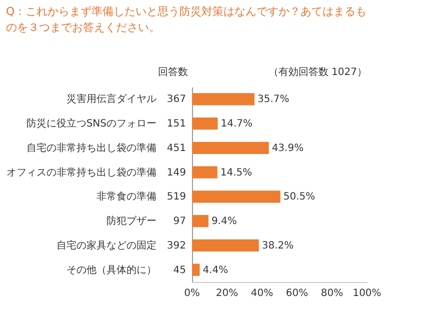 This screenshot has width=425, height=330. Describe the element at coordinates (111, 270) in the screenshot. I see `y-tick-label: その他（具体的に）` at that location.